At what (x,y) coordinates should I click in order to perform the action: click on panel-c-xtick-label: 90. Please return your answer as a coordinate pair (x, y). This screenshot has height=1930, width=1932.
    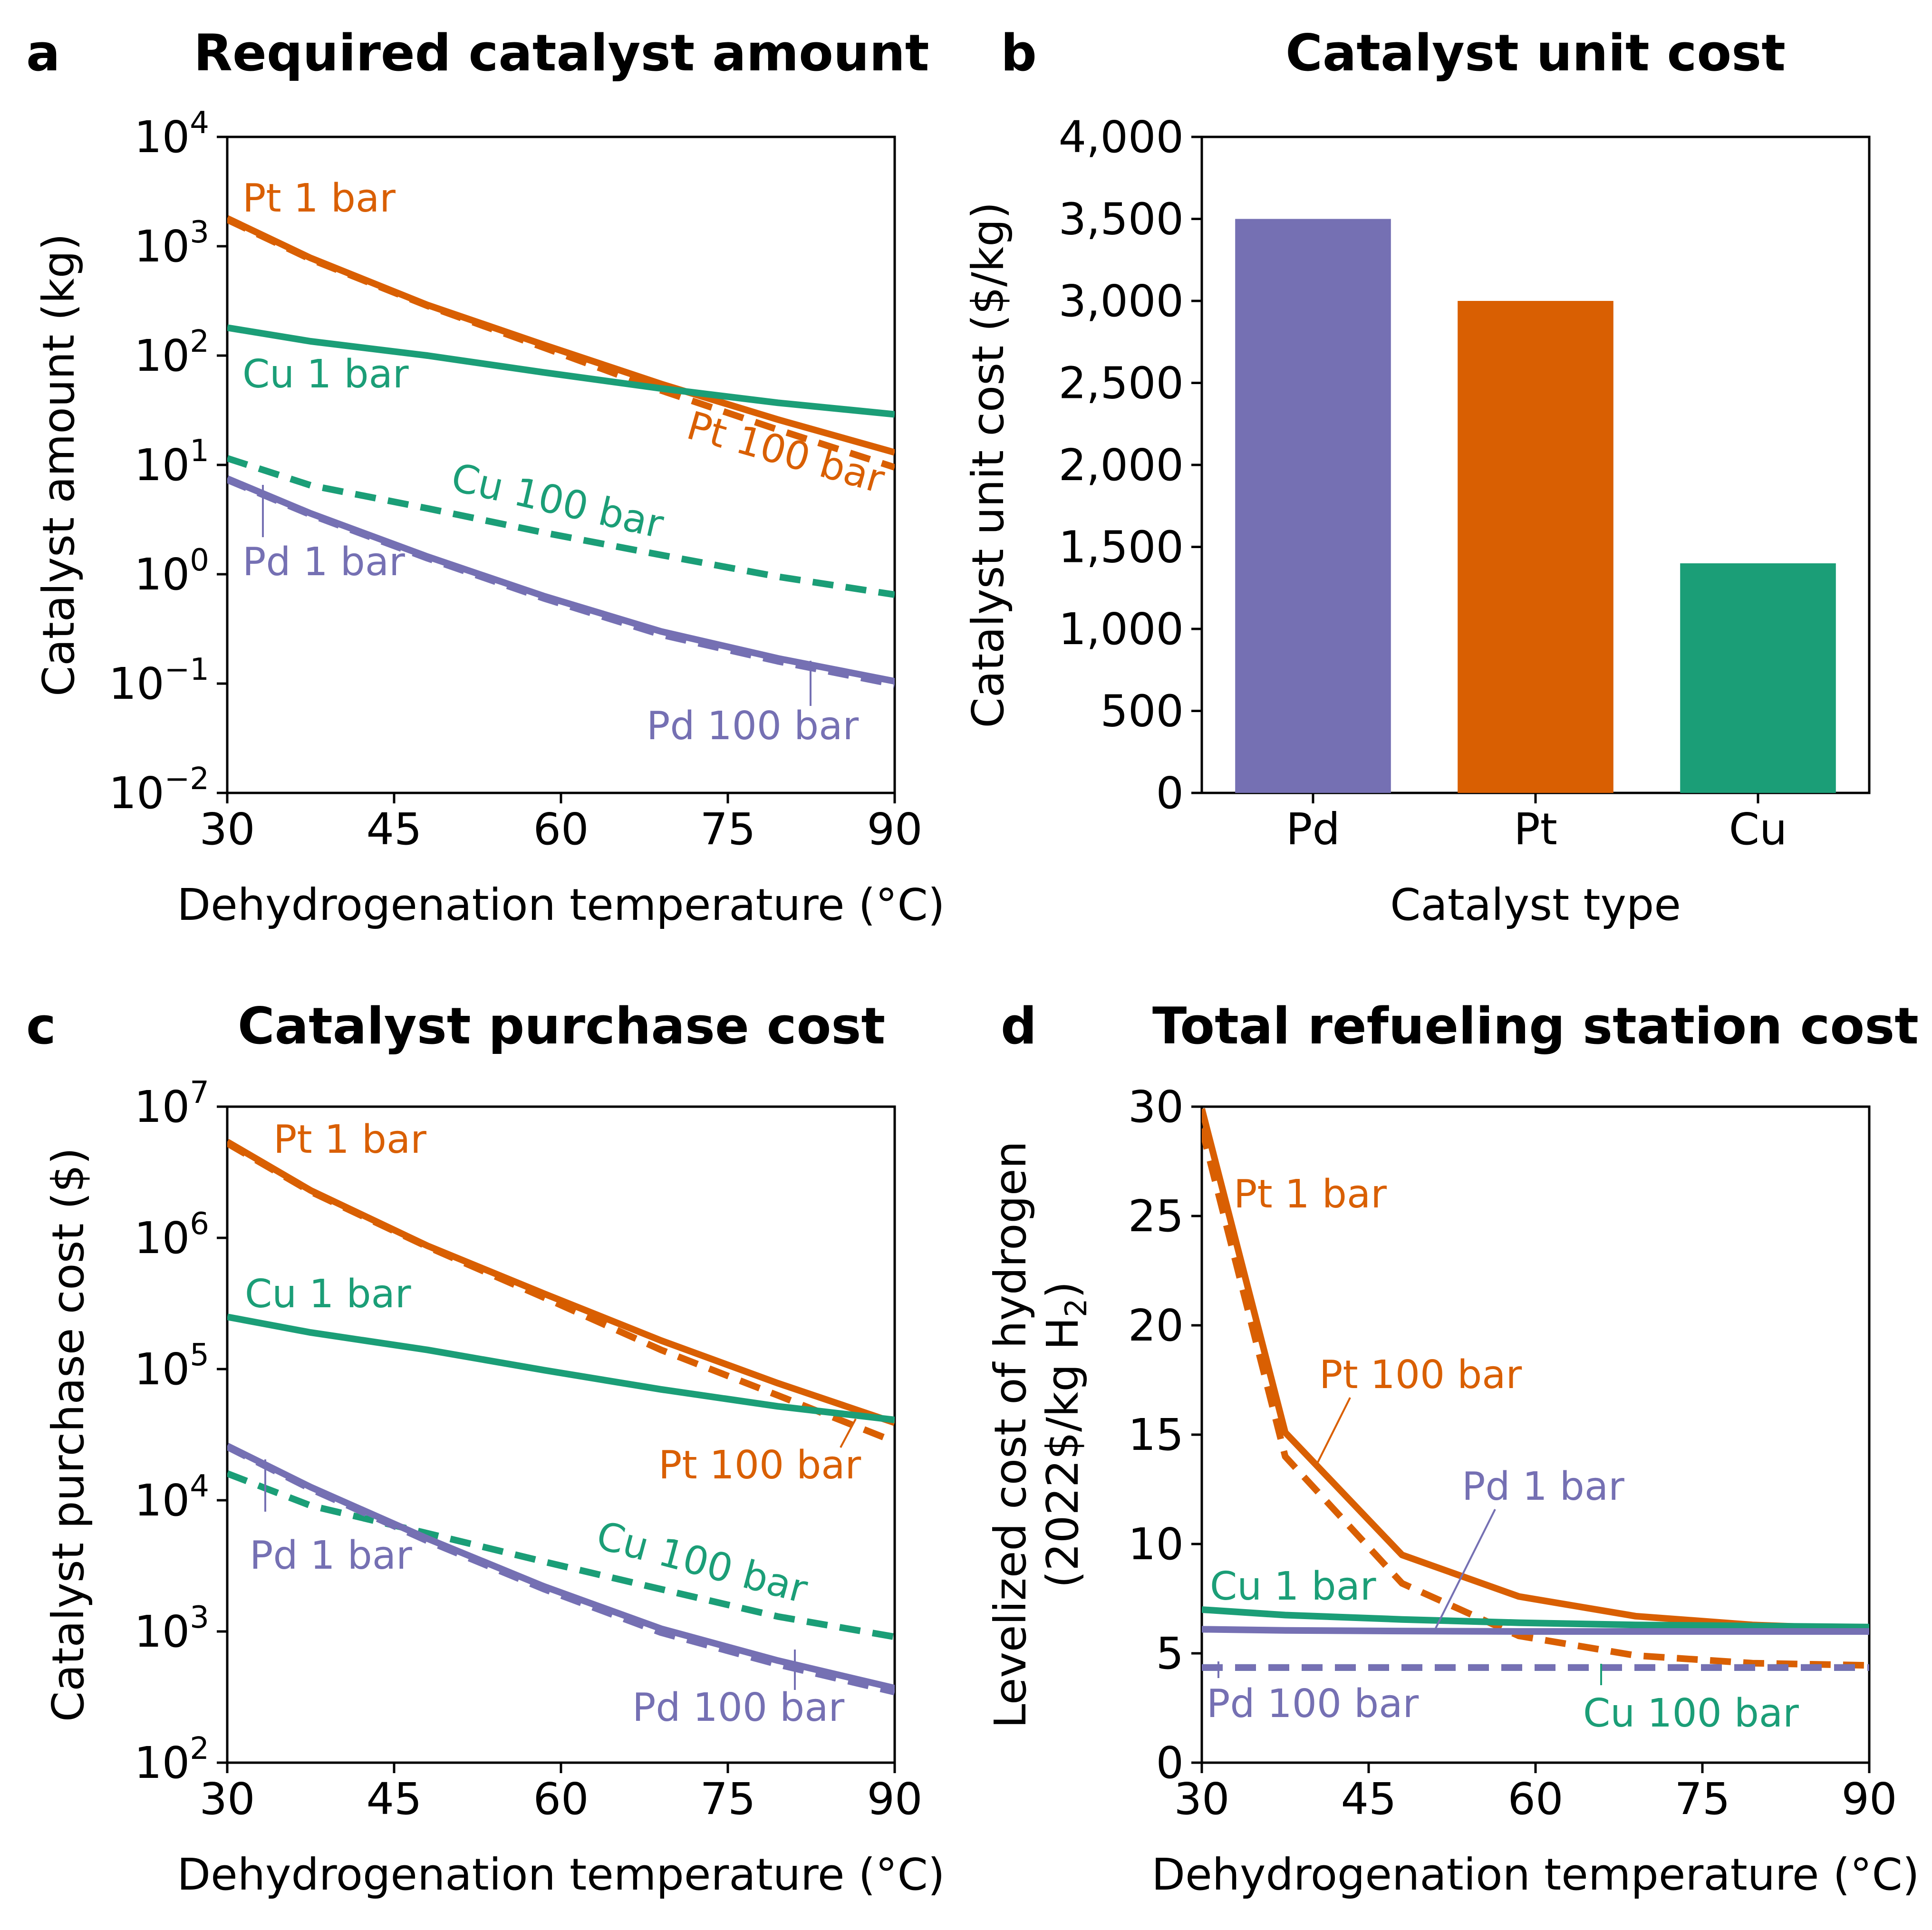
    Looking at the image, I should click on (894, 1799).